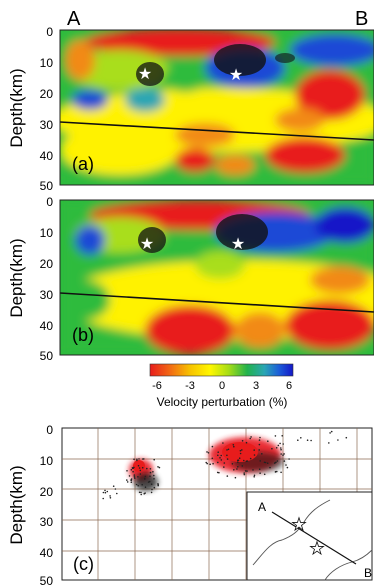 Image resolution: width=374 pixels, height=587 pixels. Describe the element at coordinates (47, 186) in the screenshot. I see `depth-tick-a-50: 50` at that location.